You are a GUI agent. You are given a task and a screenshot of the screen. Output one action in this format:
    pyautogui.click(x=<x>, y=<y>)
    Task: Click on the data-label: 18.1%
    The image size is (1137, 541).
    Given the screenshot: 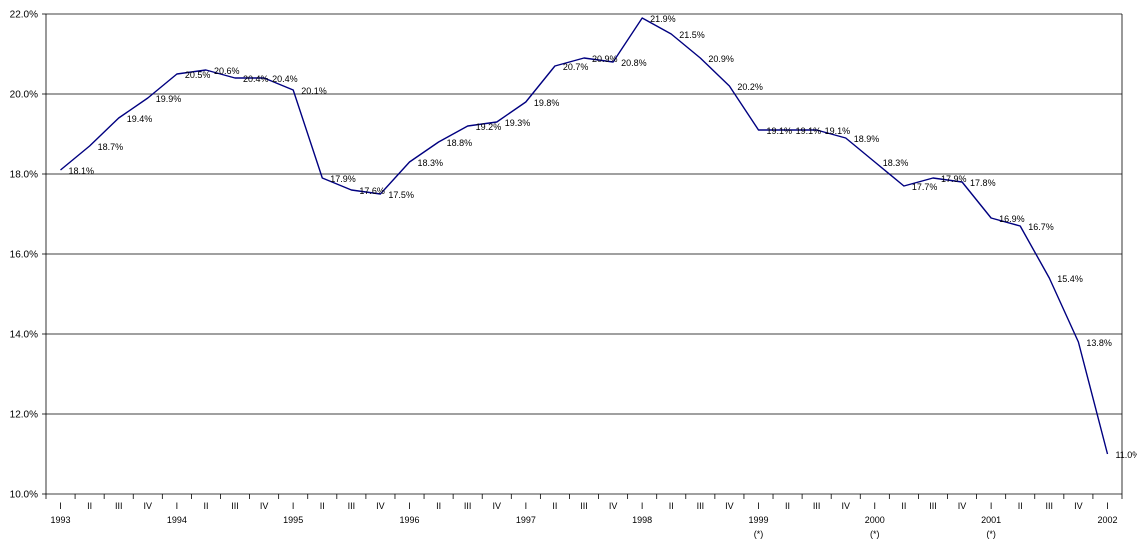 What is the action you would take?
    pyautogui.click(x=82, y=171)
    